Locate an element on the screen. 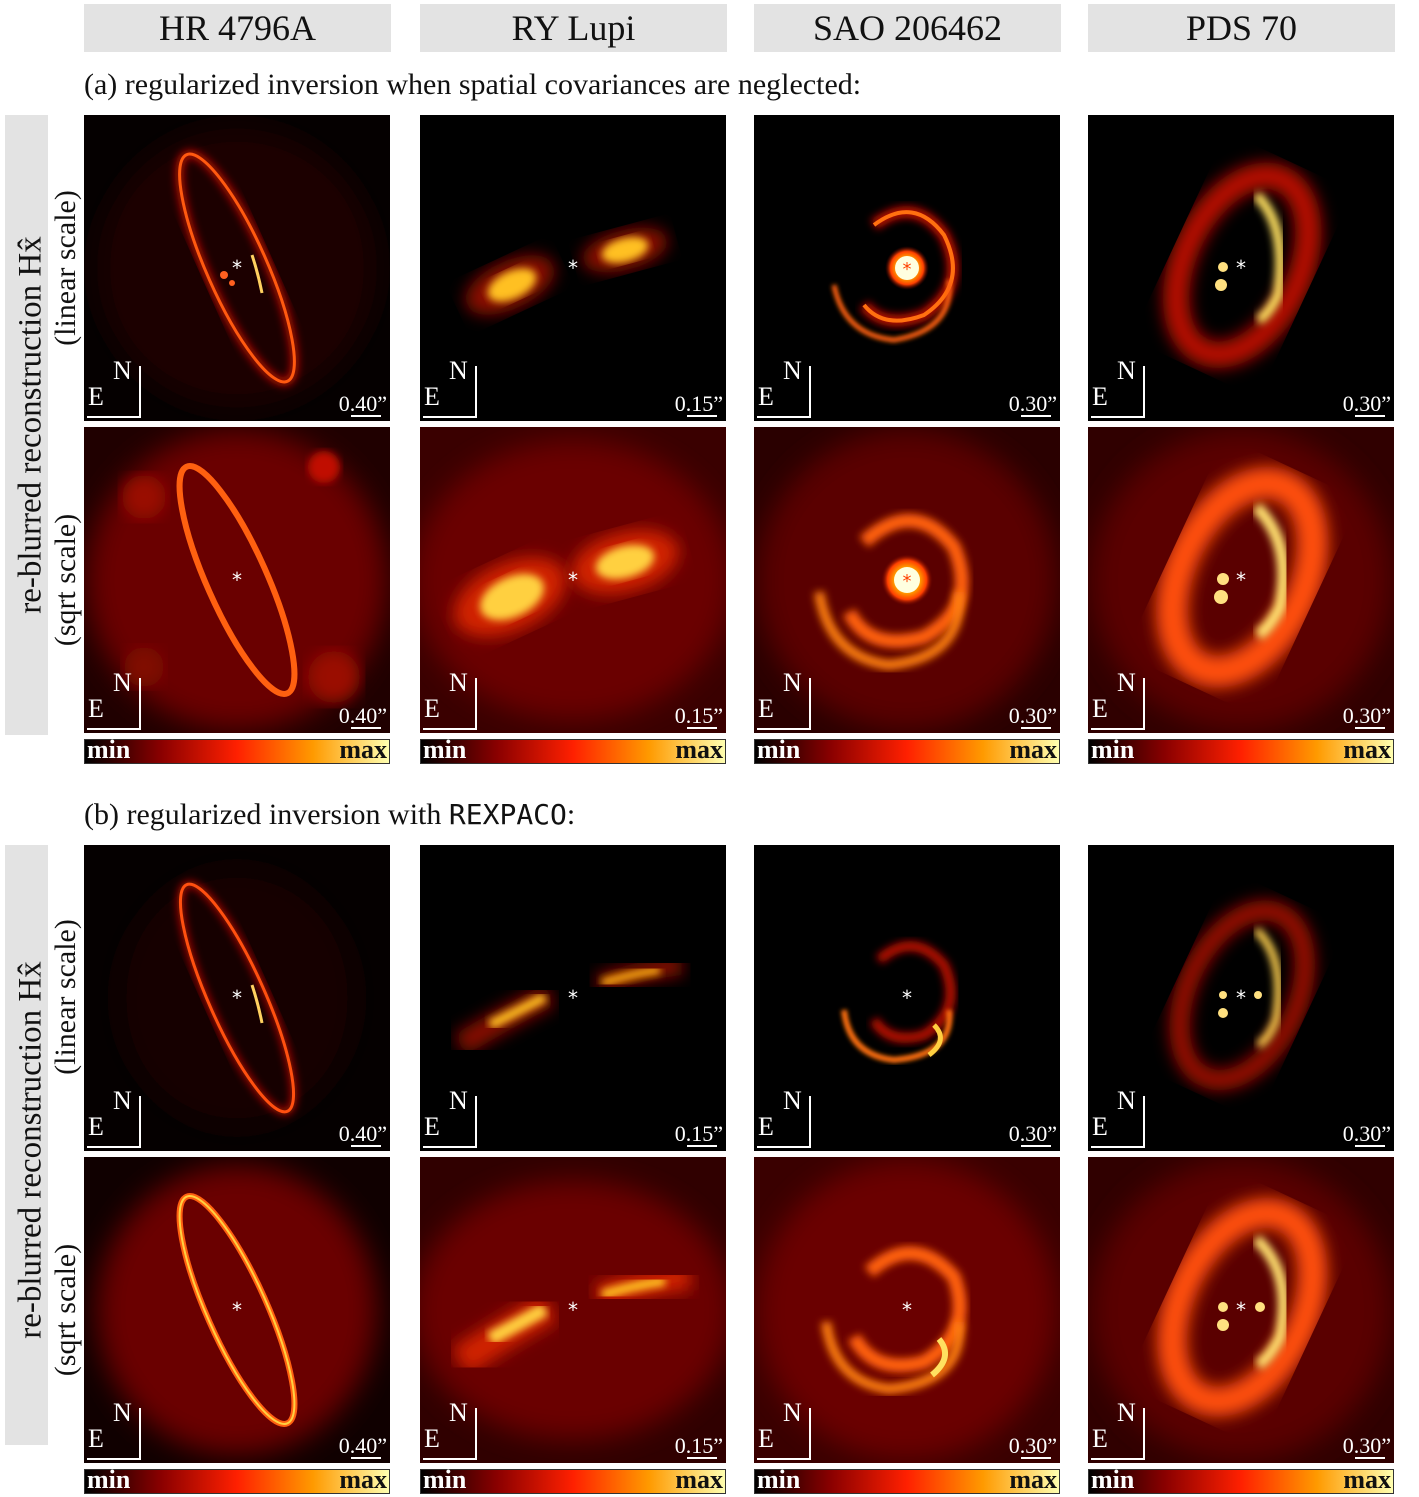 The image size is (1419, 1497). row-label-sqrt-a: (sqrt scale) is located at coordinates (65, 580).